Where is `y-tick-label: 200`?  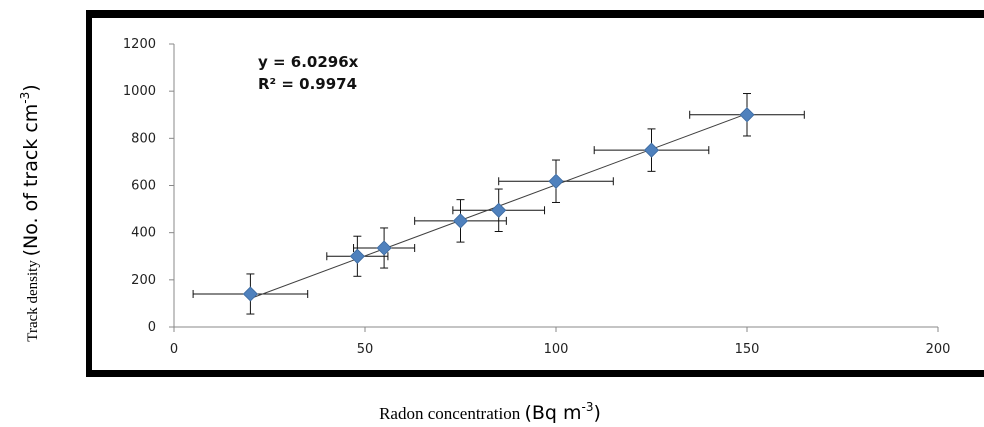
y-tick-label: 200 is located at coordinates (143, 280).